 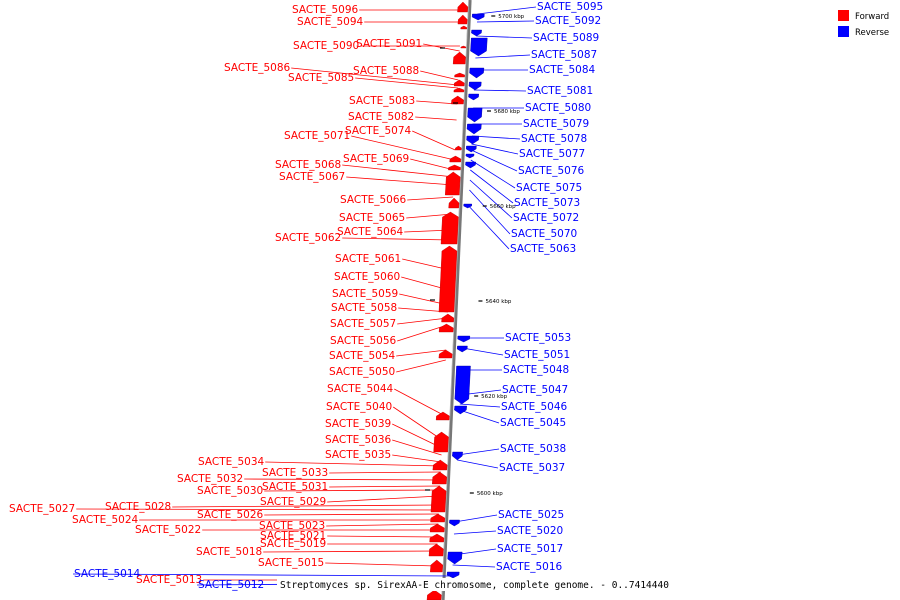 I want to click on forward-gene-label: SACTE_5091, so click(x=389, y=44).